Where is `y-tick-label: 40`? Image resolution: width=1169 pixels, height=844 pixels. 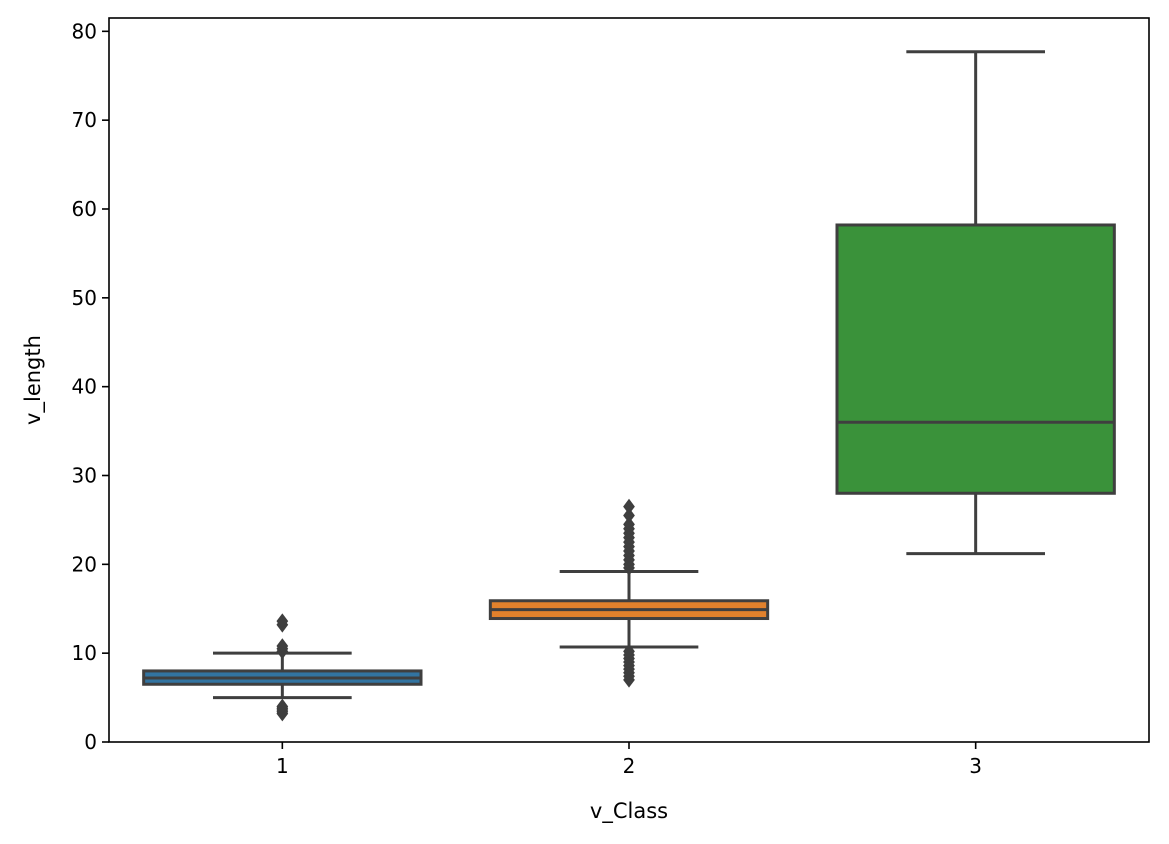 y-tick-label: 40 is located at coordinates (84, 387).